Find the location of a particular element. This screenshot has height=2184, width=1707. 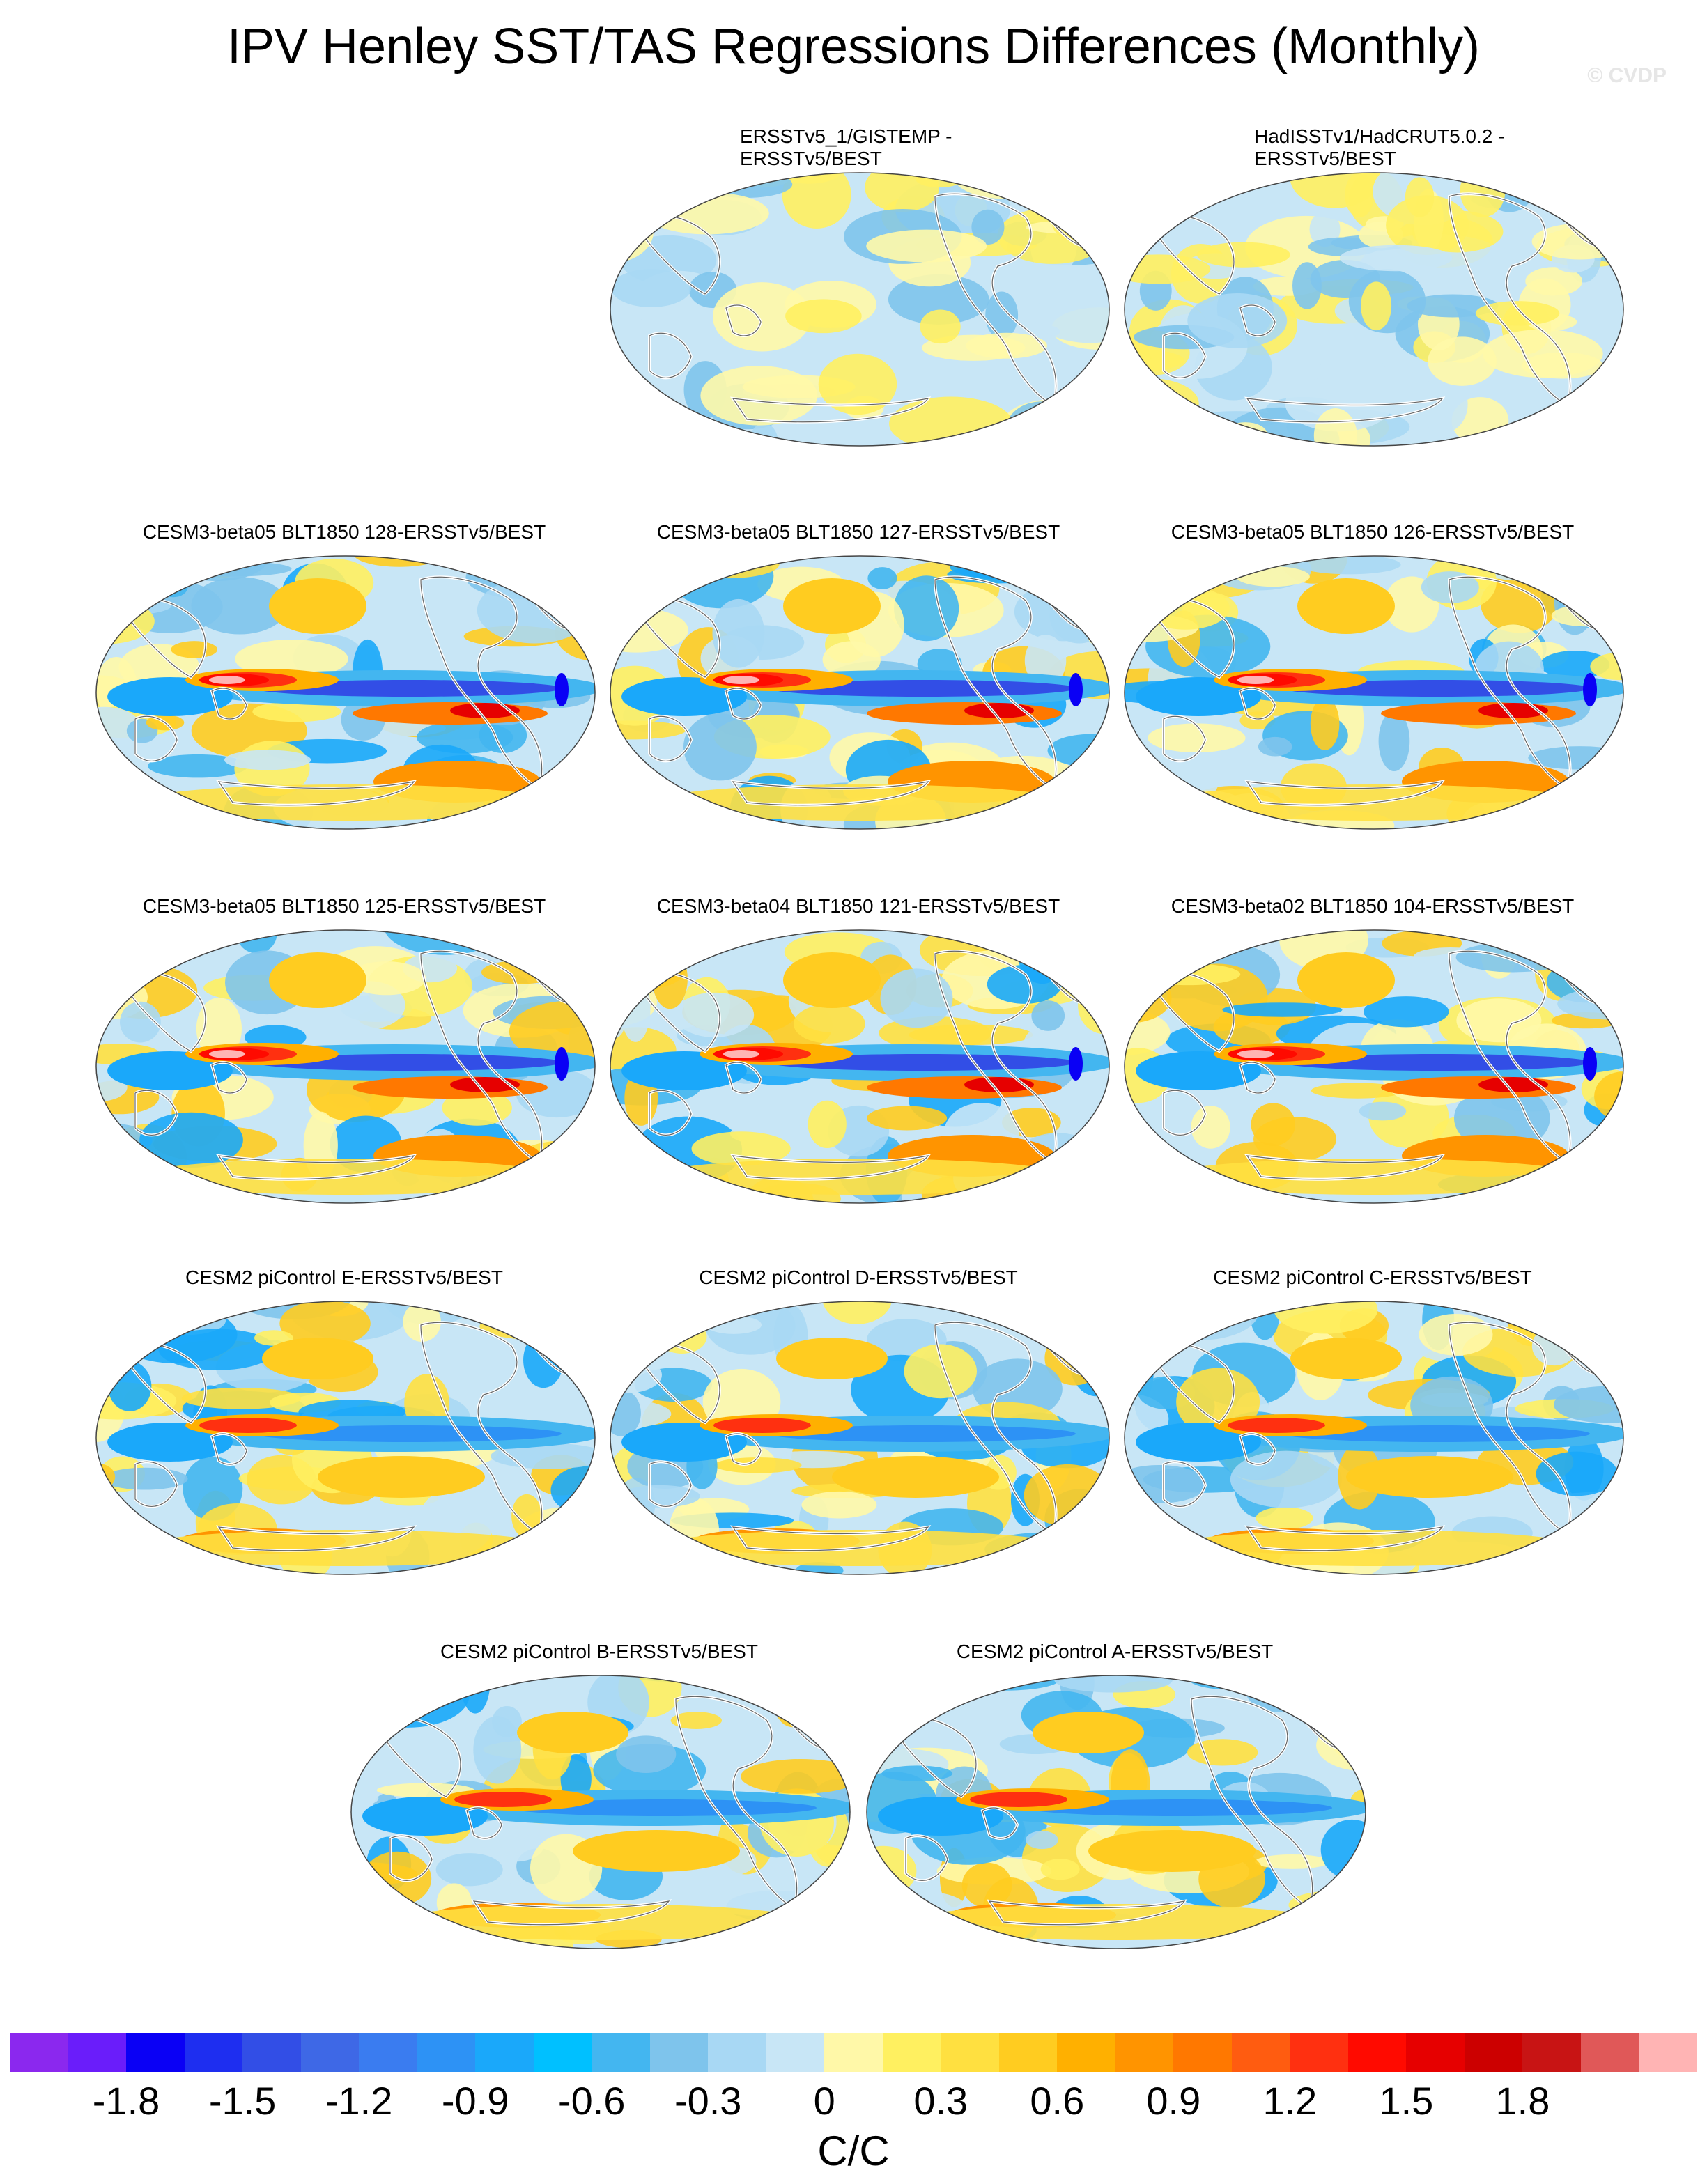

panel-title: CESM3-beta05 BLT1850 128-ERSSTv5/BEST is located at coordinates (344, 532).